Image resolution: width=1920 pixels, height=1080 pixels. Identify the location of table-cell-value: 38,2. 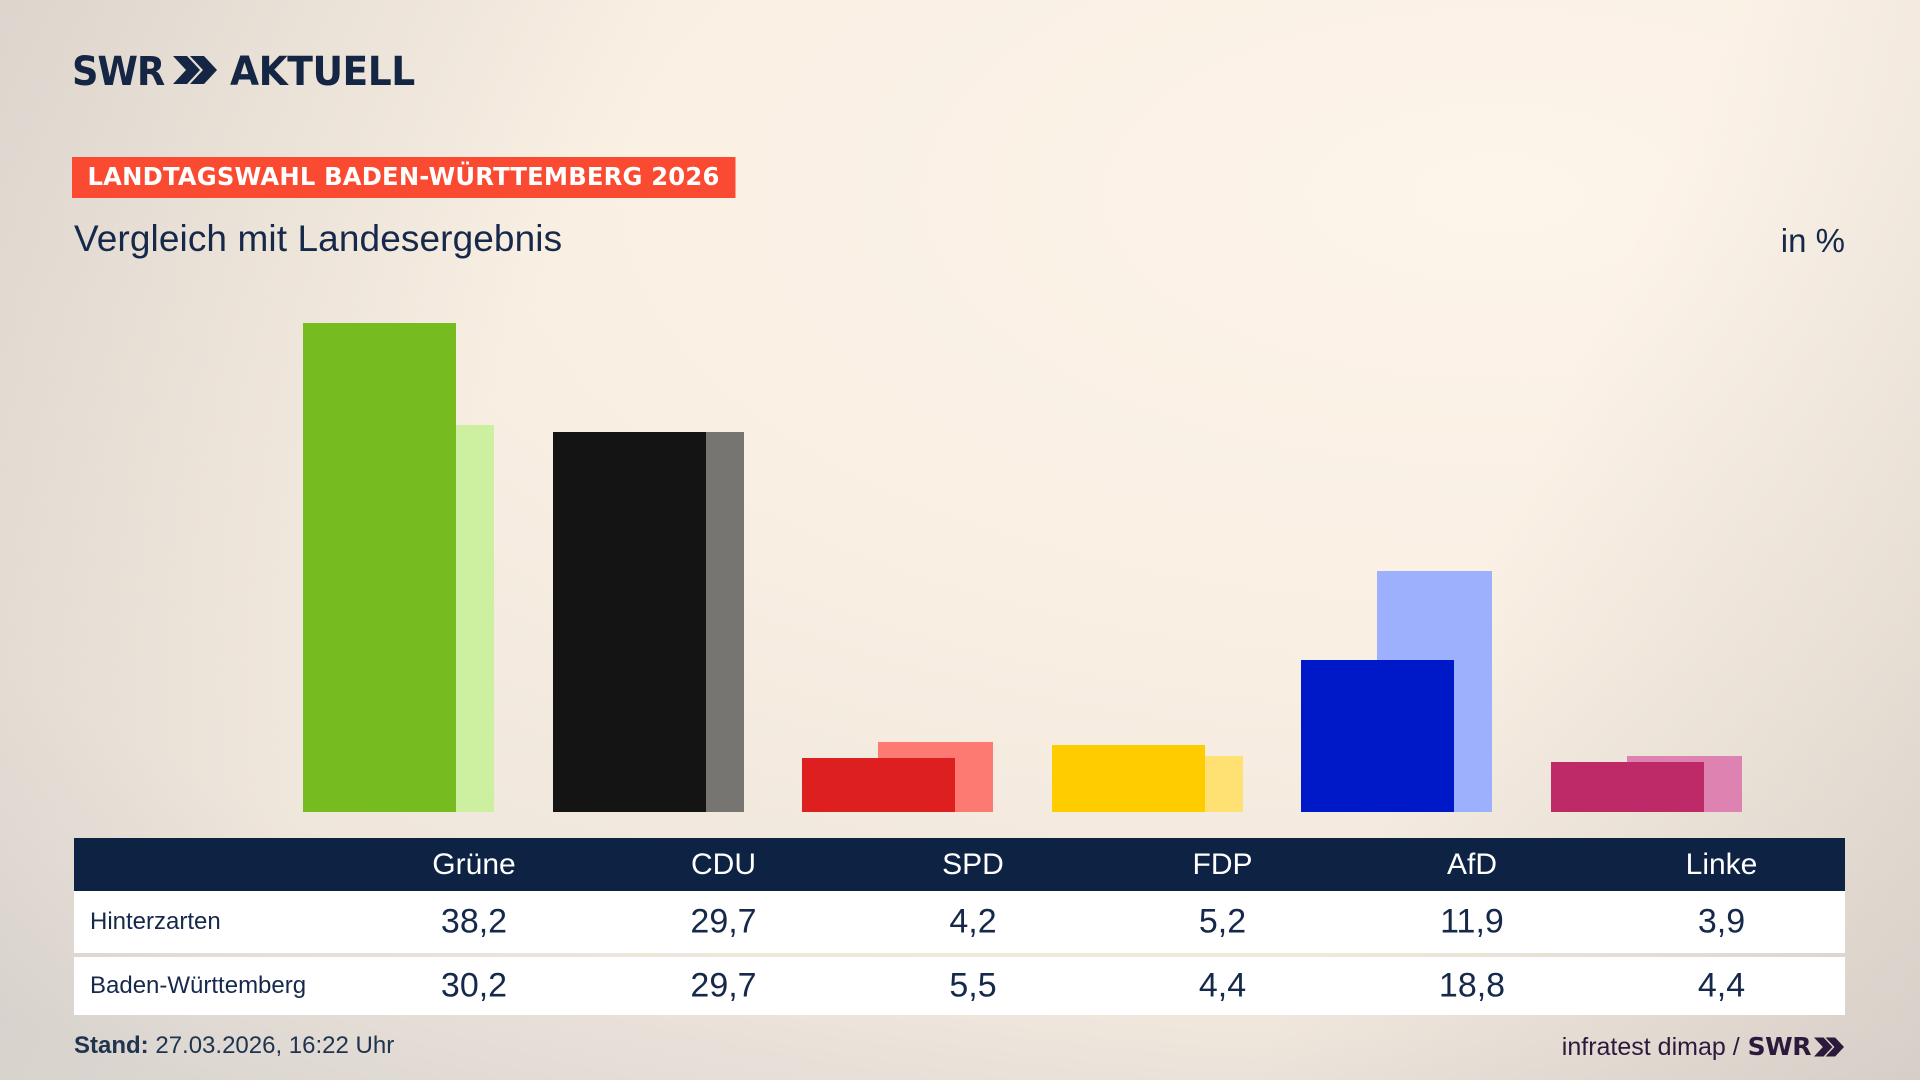
(474, 921).